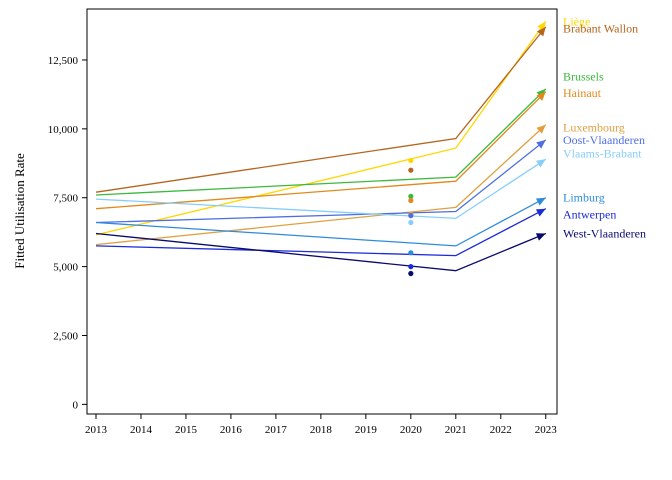 The image size is (672, 480). Describe the element at coordinates (19, 211) in the screenshot. I see `y-axis-label: Fitted Utilisation Rate` at that location.